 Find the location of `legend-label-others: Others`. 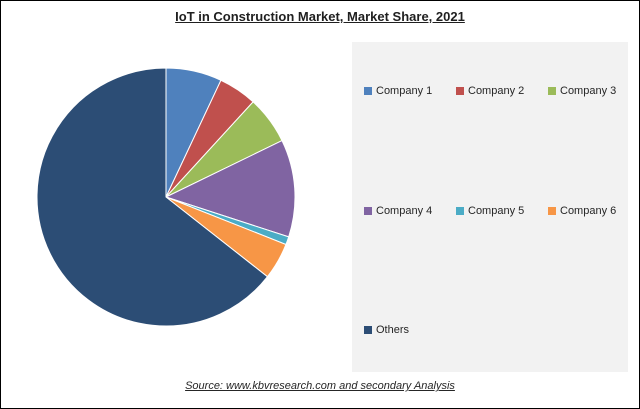

legend-label-others: Others is located at coordinates (393, 330).